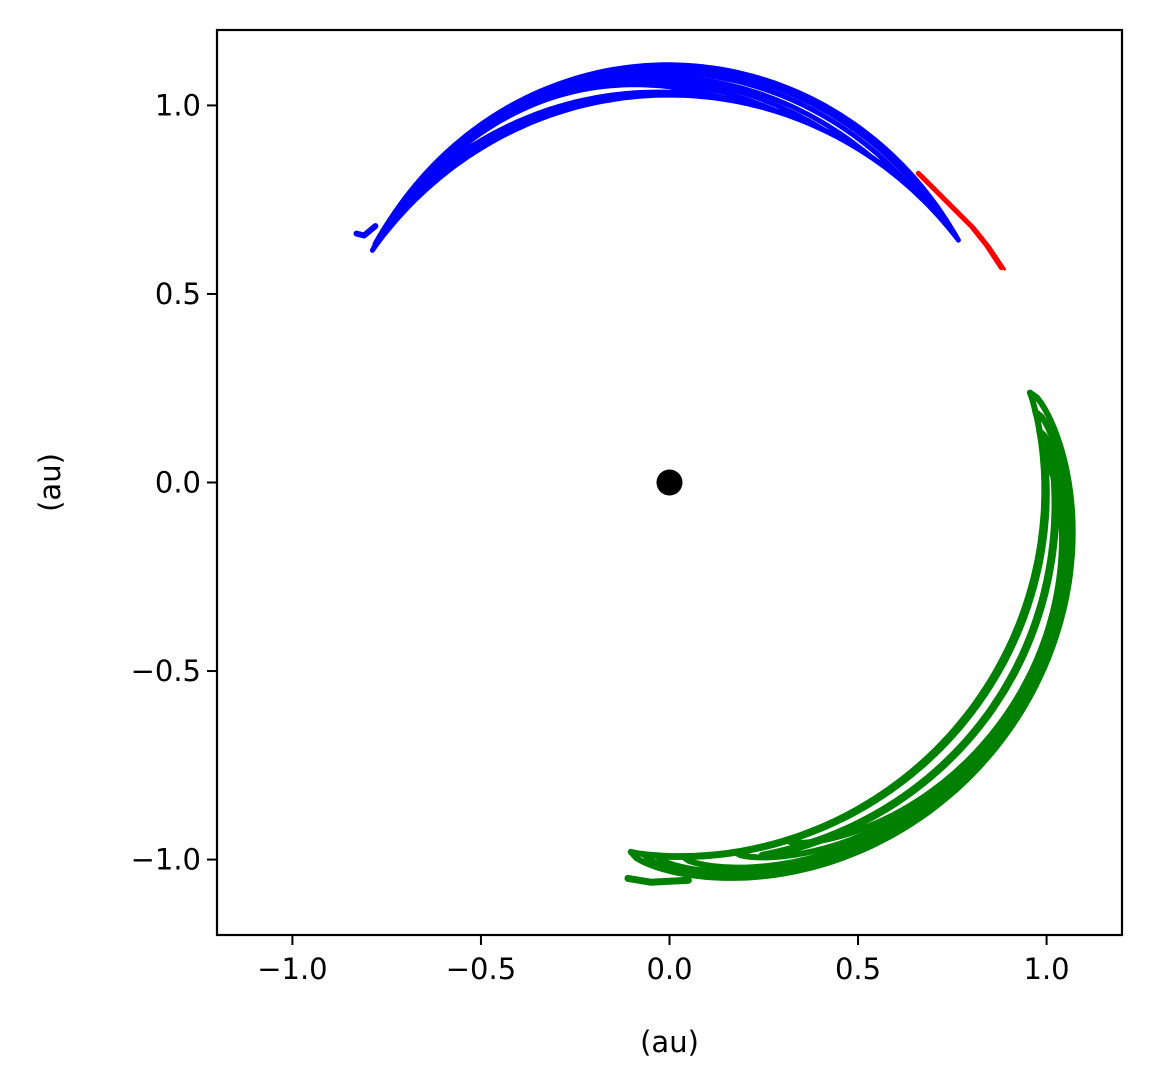 The image size is (1152, 1091). I want to click on green-orbit-tip, so click(658, 880).